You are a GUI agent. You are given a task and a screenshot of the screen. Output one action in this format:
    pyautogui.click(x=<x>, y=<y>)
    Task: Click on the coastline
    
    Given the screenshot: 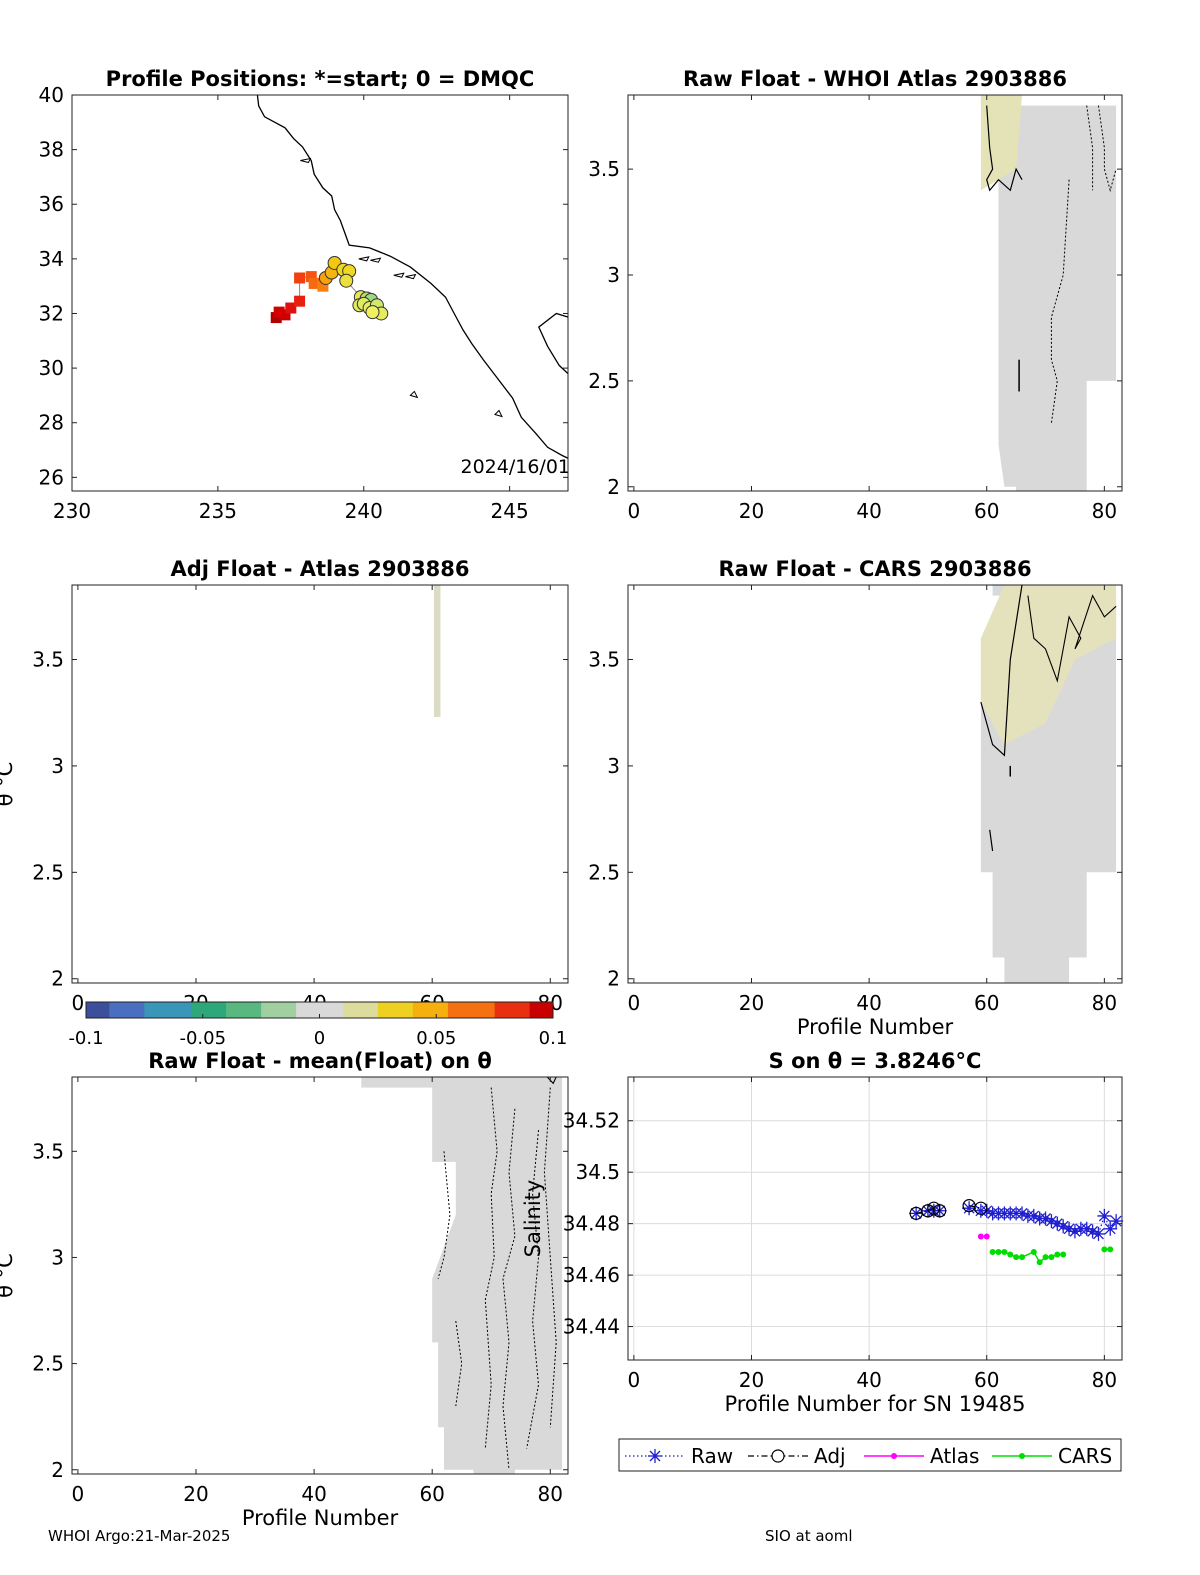 What is the action you would take?
    pyautogui.click(x=412, y=277)
    